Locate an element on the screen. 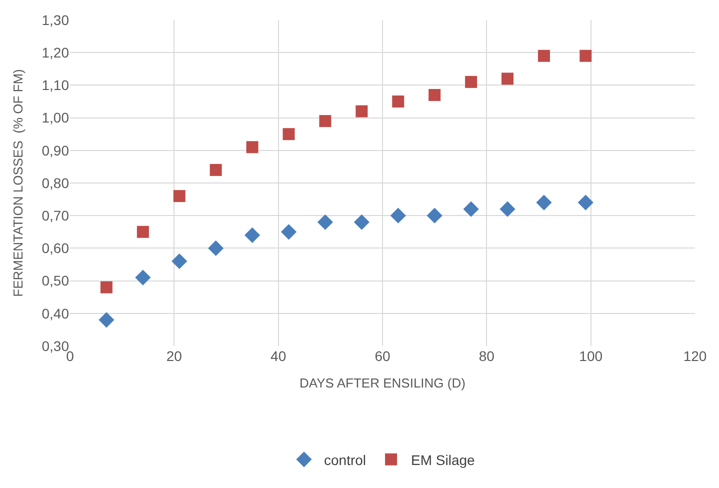 The height and width of the screenshot is (488, 719). y-tick-label: 0,30 is located at coordinates (56, 346).